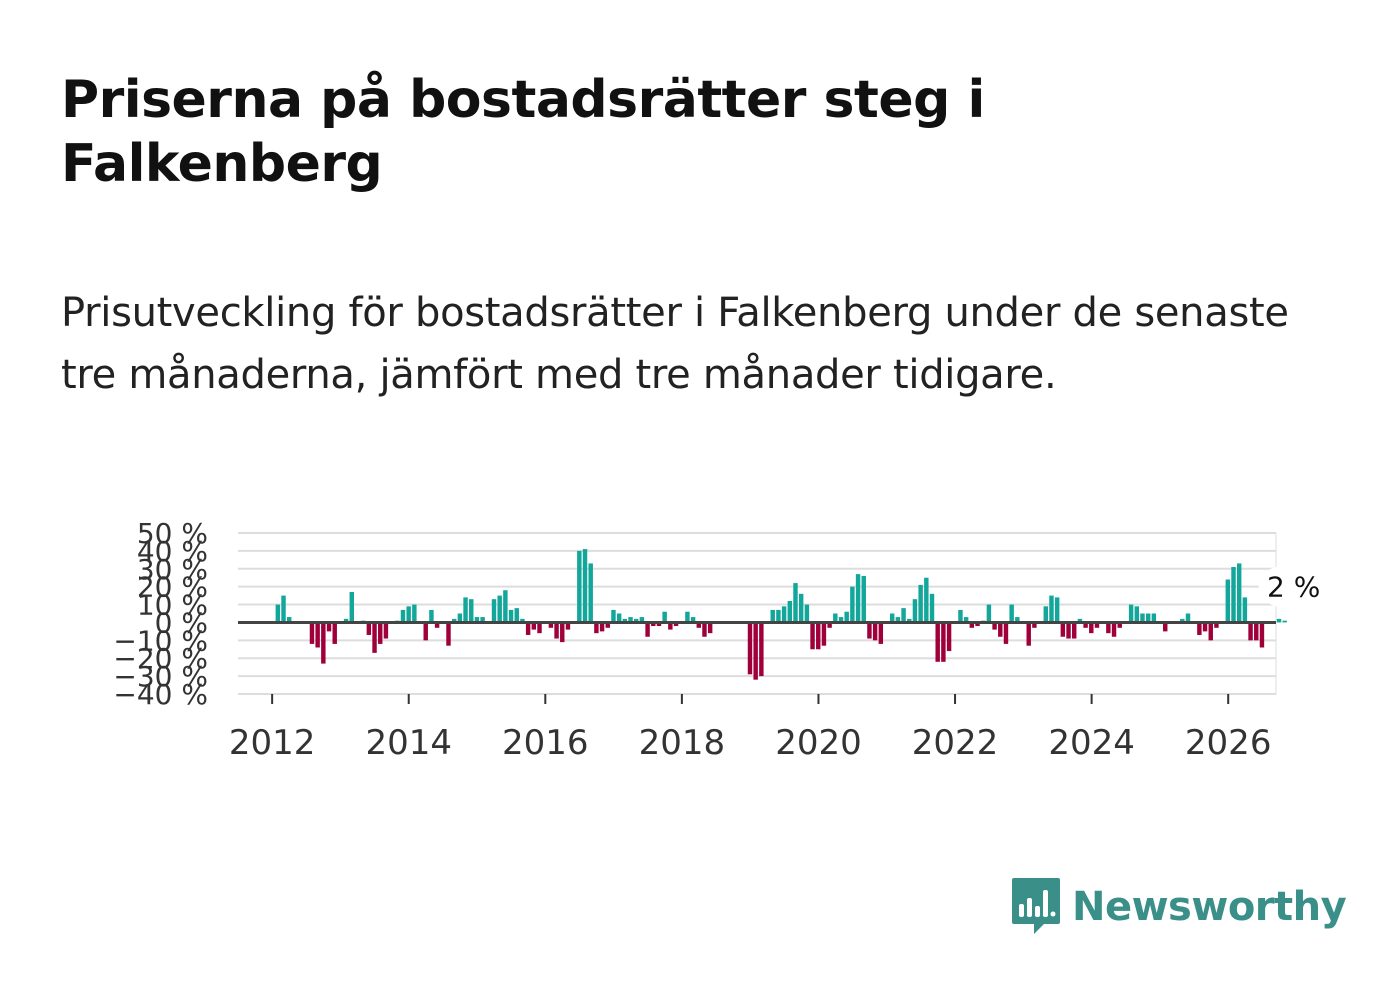  What do you see at coordinates (1291, 586) in the screenshot?
I see `annotation: 2 %` at bounding box center [1291, 586].